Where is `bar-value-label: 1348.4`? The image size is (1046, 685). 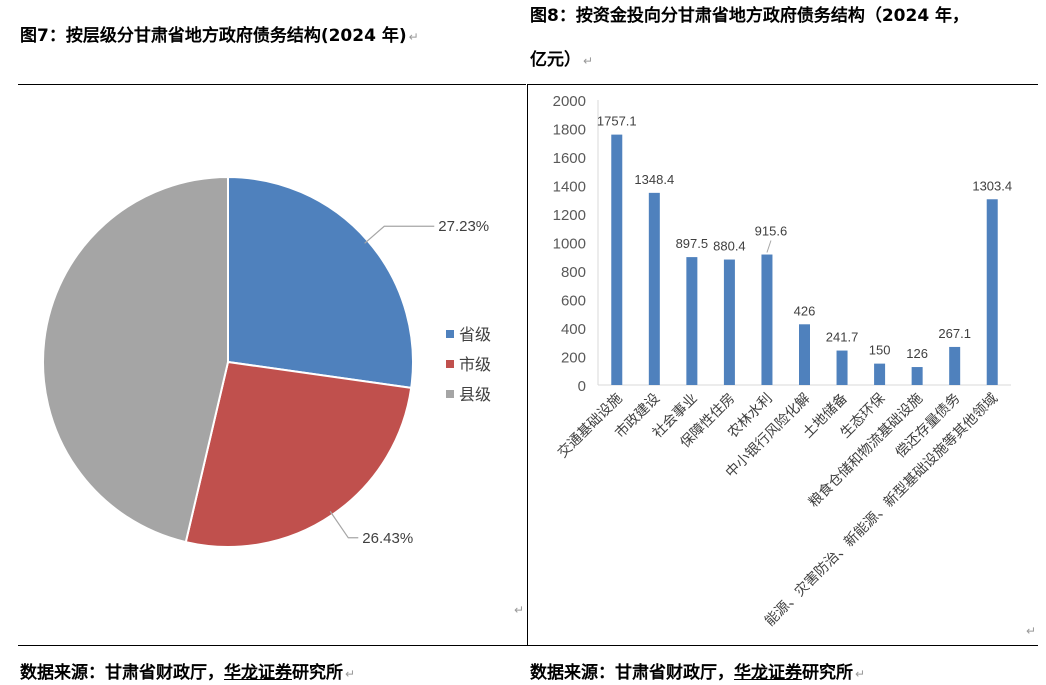
bar-value-label: 1348.4 is located at coordinates (654, 179).